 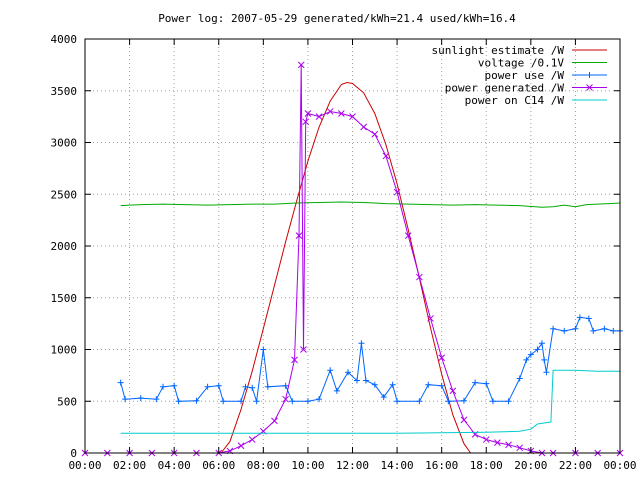 I want to click on y-tick-label: 1500, so click(x=64, y=298).